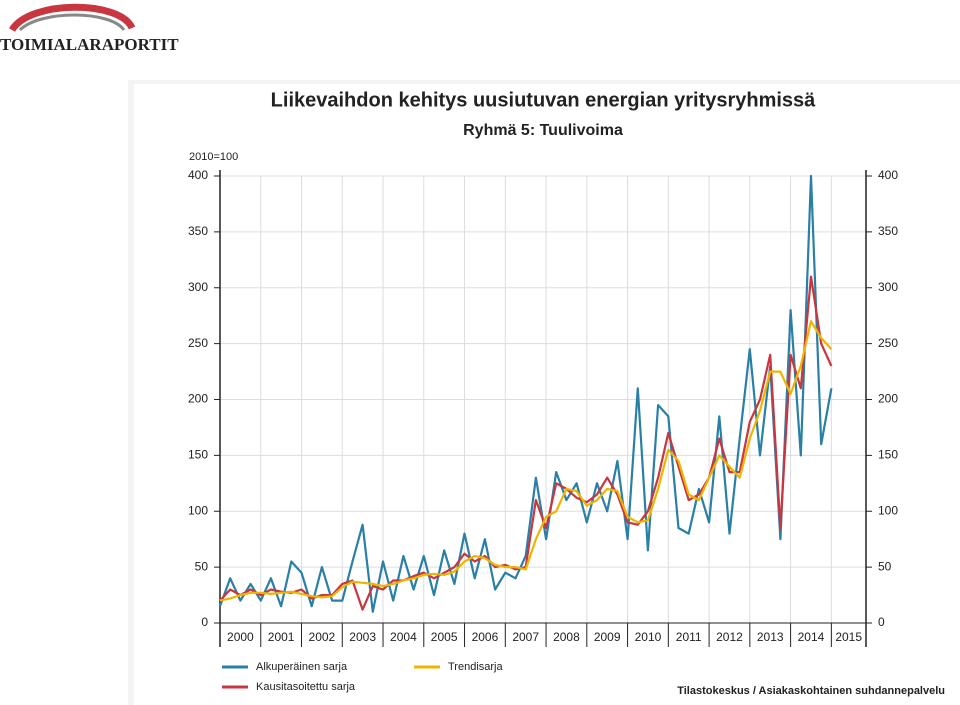 The width and height of the screenshot is (960, 705). What do you see at coordinates (566, 637) in the screenshot?
I see `x-tick-label: 2008` at bounding box center [566, 637].